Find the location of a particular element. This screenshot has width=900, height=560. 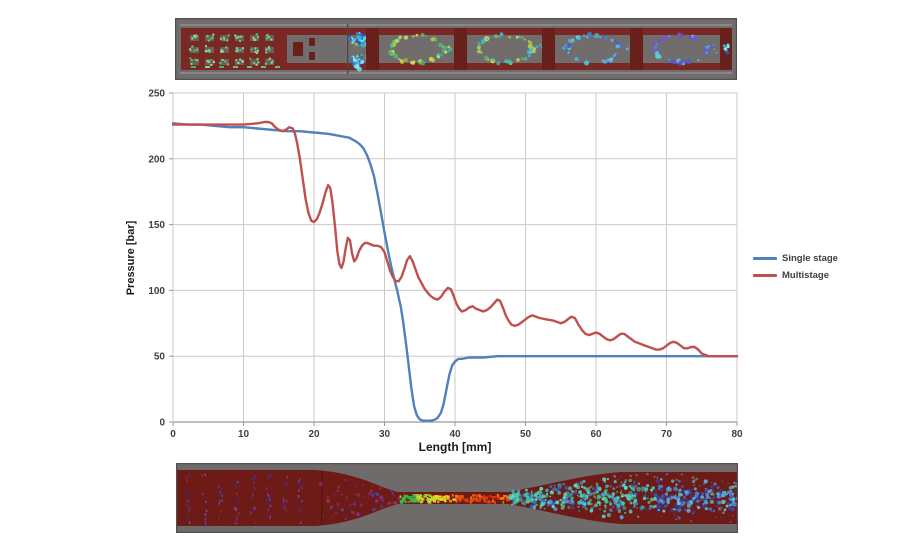

cfd-bottom-upstream-vectors is located at coordinates (244, 499).